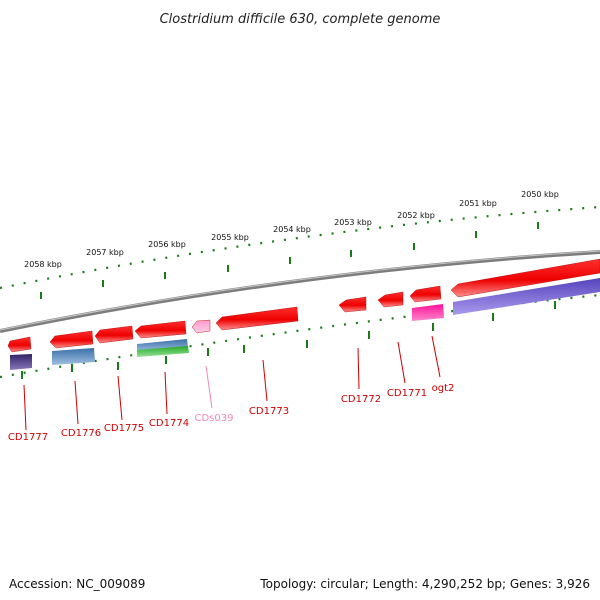 This screenshot has width=600, height=600. What do you see at coordinates (300, 291) in the screenshot?
I see `genome-backbone` at bounding box center [300, 291].